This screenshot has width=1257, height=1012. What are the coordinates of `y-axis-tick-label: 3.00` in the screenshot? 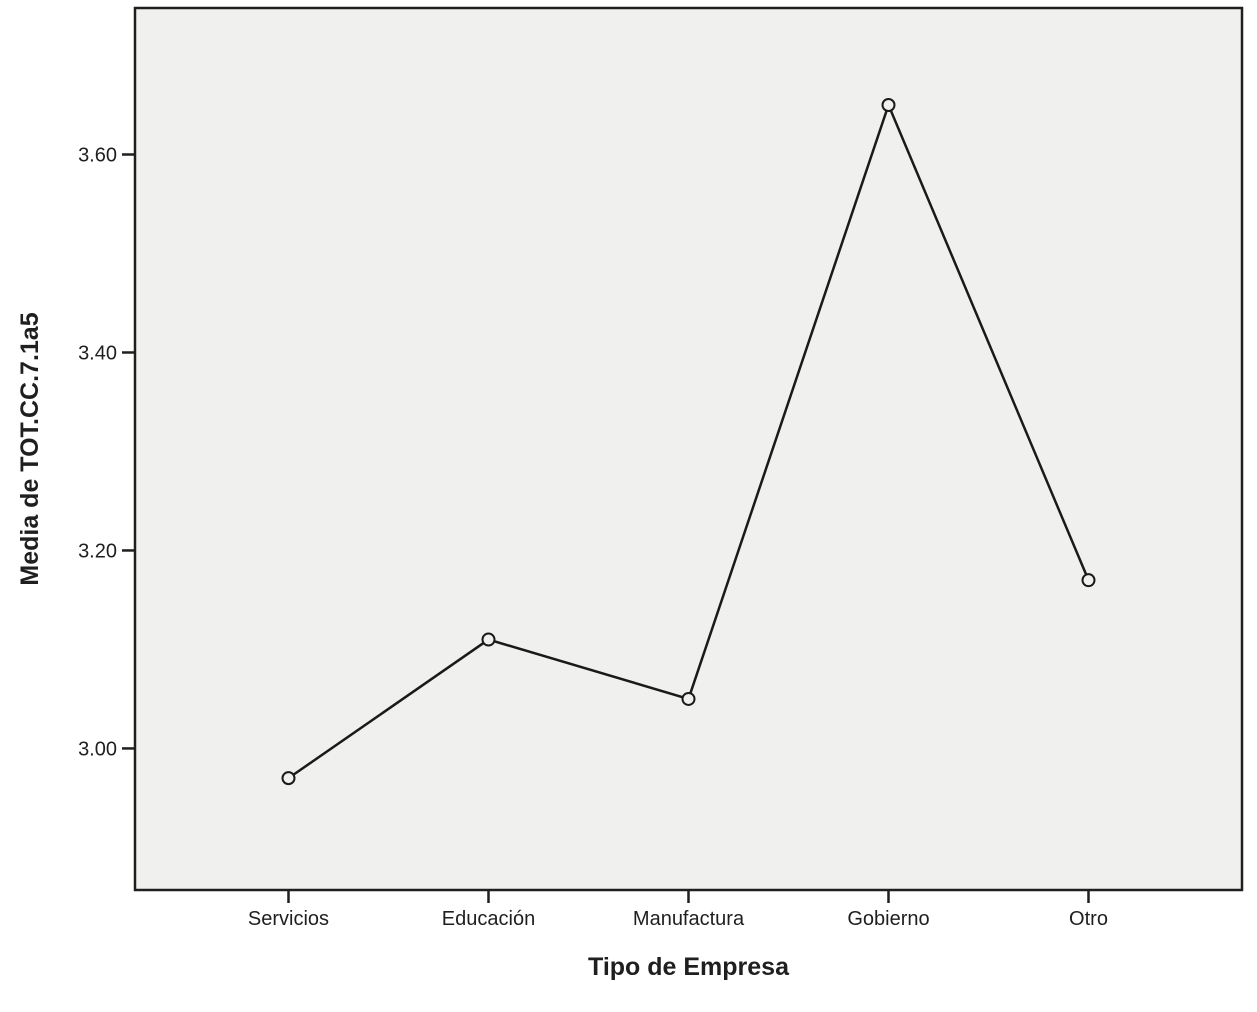 It's located at (97, 749).